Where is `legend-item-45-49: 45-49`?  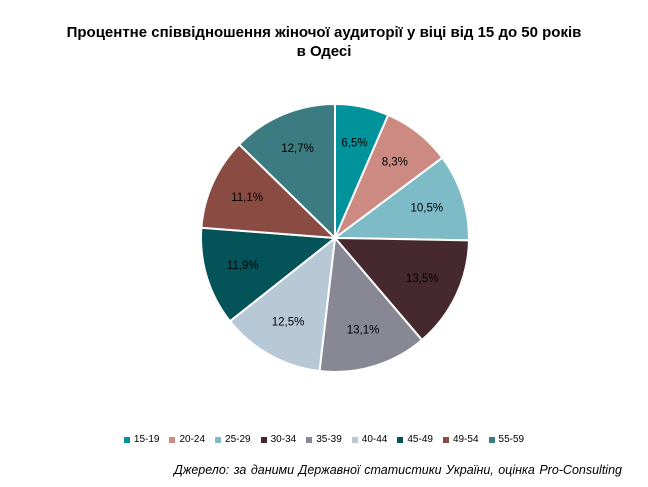 legend-item-45-49: 45-49 is located at coordinates (415, 439).